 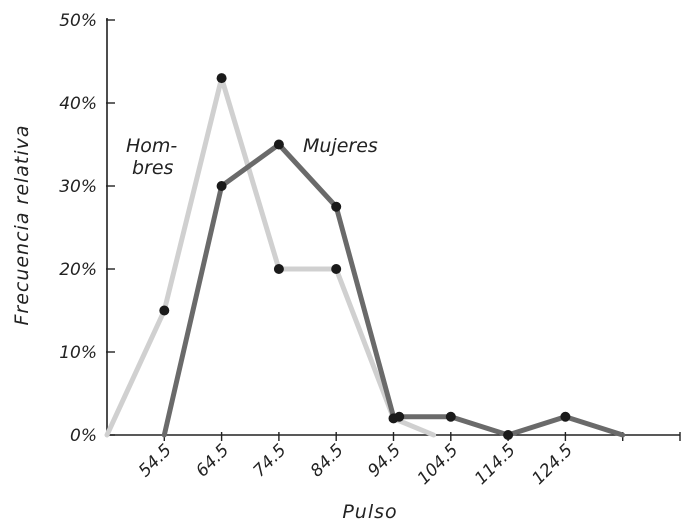 What do you see at coordinates (552, 464) in the screenshot?
I see `x-tick-label: 124.5` at bounding box center [552, 464].